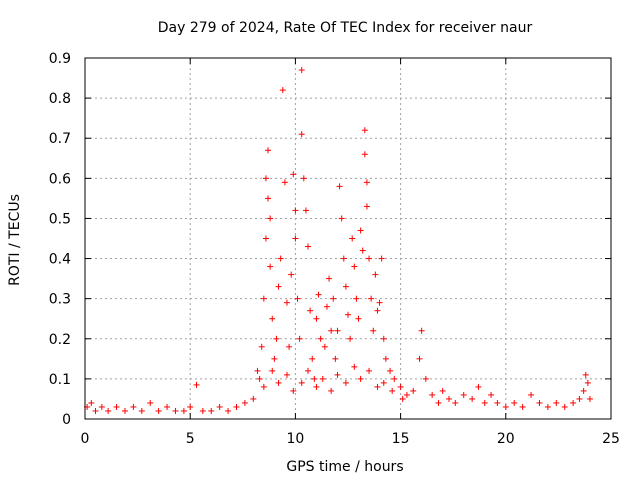  What do you see at coordinates (60, 260) in the screenshot?
I see `y-tick-label: 0.4` at bounding box center [60, 260].